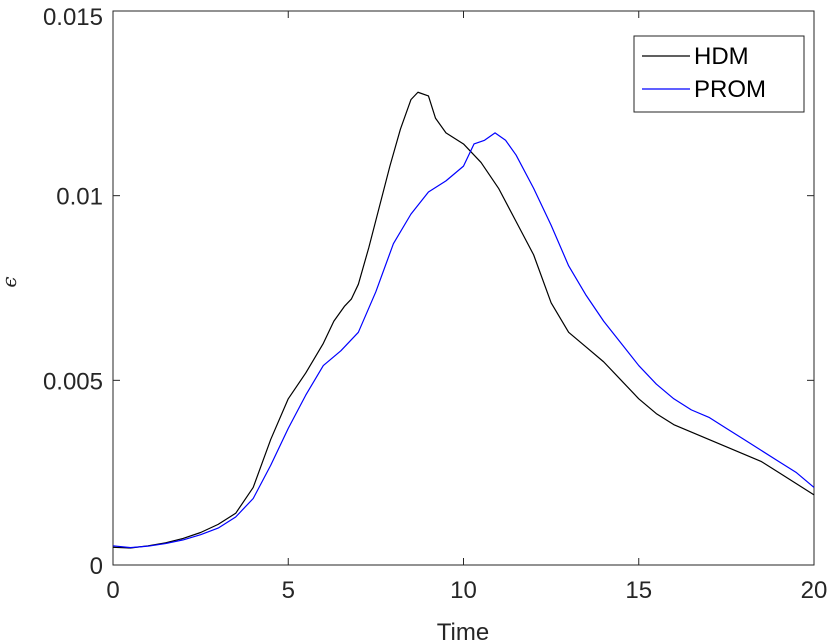 The width and height of the screenshot is (830, 643). I want to click on y-tick-label: 0.01, so click(79, 197).